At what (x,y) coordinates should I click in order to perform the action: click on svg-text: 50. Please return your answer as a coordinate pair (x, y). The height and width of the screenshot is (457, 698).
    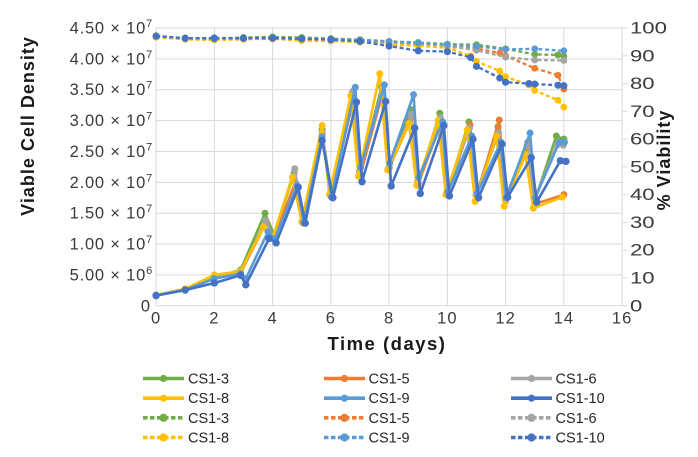
    Looking at the image, I should click on (642, 167).